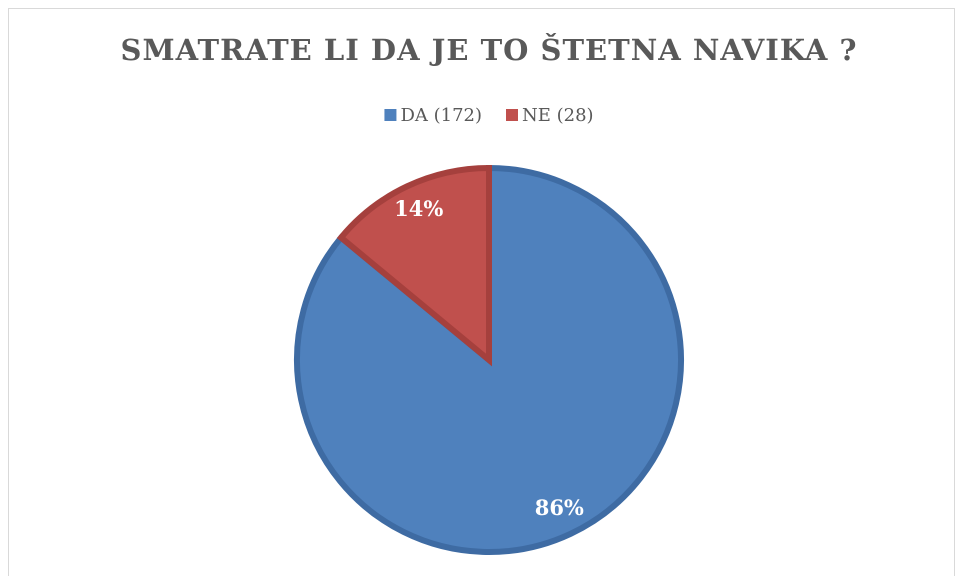 This screenshot has height=576, width=956. I want to click on legend-label: DA (172), so click(441, 115).